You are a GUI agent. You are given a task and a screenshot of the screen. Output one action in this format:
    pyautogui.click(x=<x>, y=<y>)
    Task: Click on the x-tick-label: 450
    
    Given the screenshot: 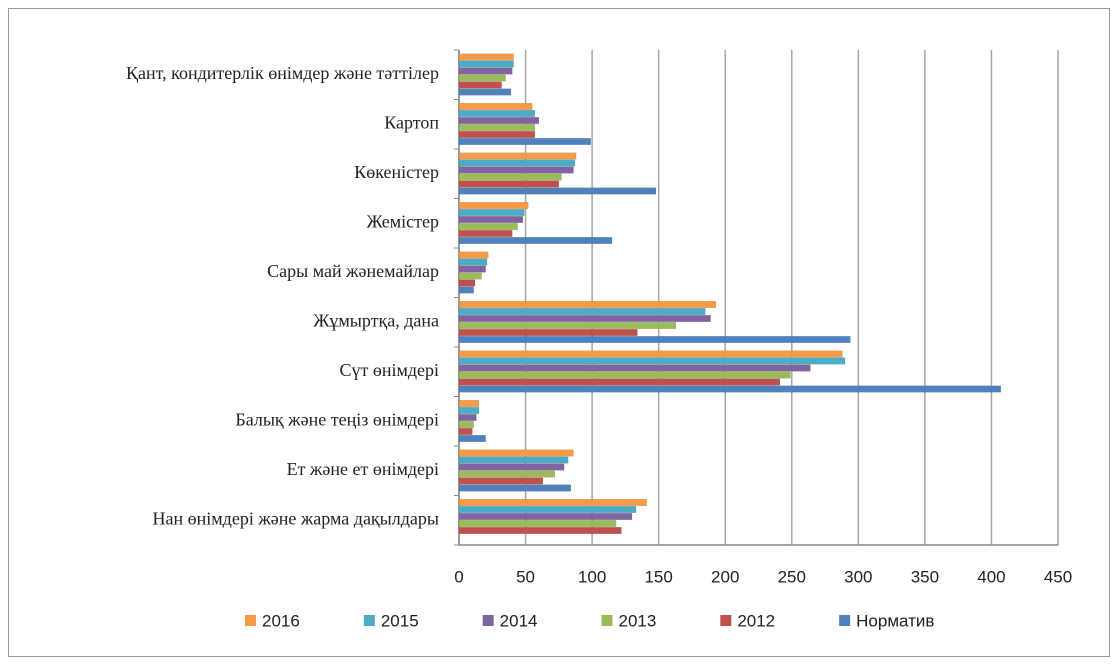 What is the action you would take?
    pyautogui.click(x=1058, y=576)
    